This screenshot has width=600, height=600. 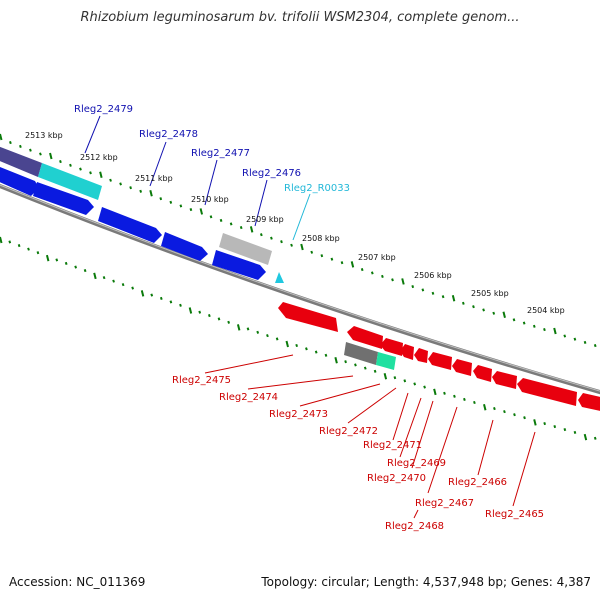 I want to click on gene-label: Rleg2_2478, so click(x=168, y=134).